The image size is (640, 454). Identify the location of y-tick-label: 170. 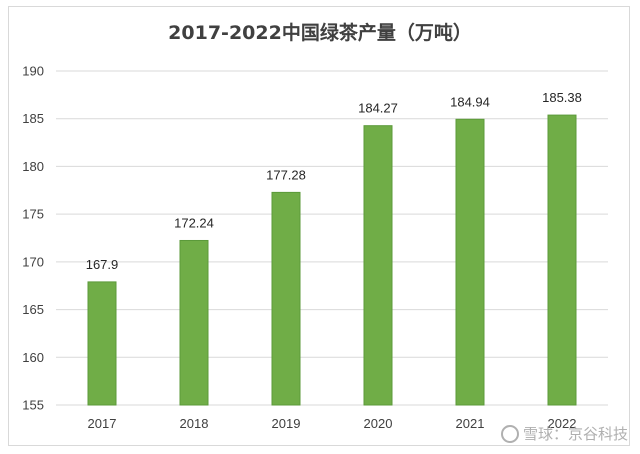
(33, 261).